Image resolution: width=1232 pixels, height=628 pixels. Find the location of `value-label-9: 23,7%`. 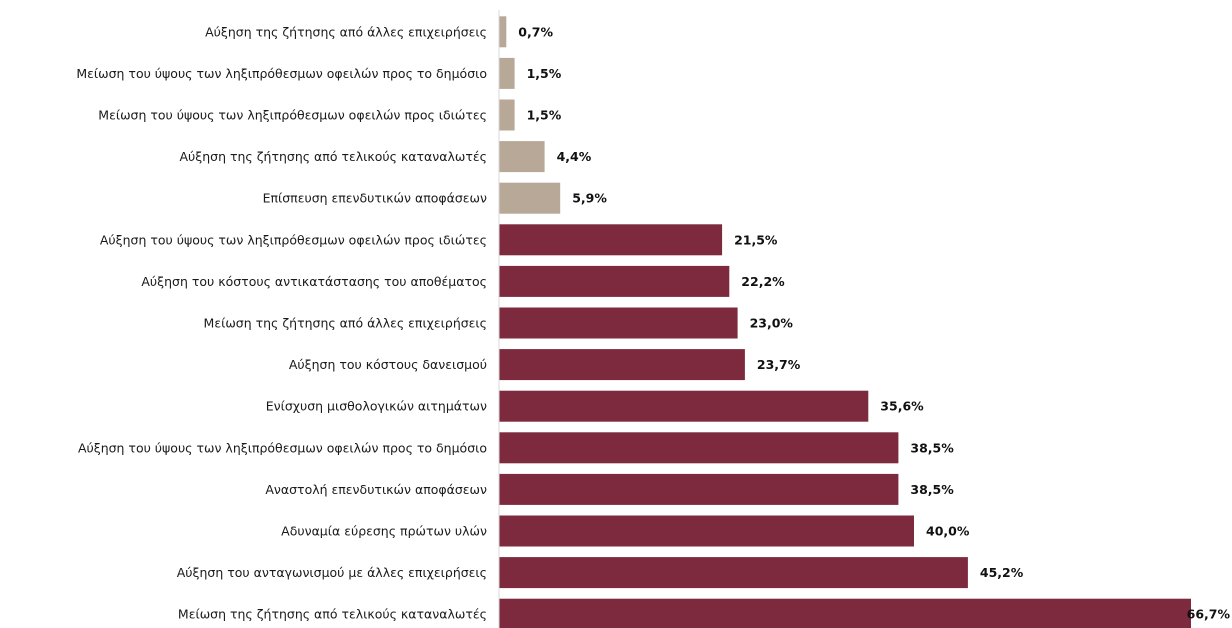

value-label-9: 23,7% is located at coordinates (779, 364).